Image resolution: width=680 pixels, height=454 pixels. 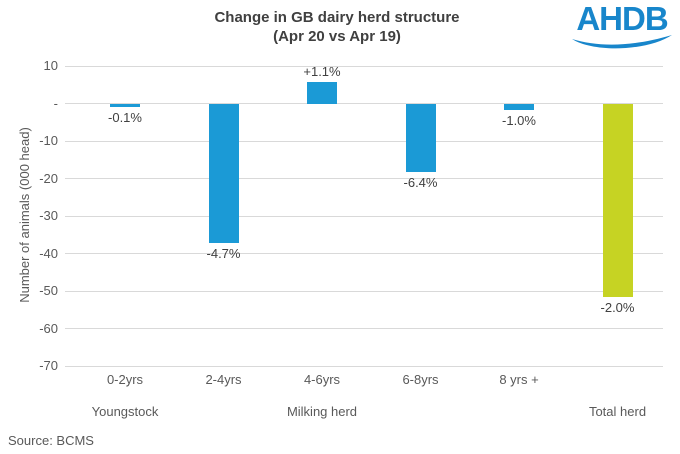 What do you see at coordinates (48, 253) in the screenshot?
I see `y-tick-label: -40` at bounding box center [48, 253].